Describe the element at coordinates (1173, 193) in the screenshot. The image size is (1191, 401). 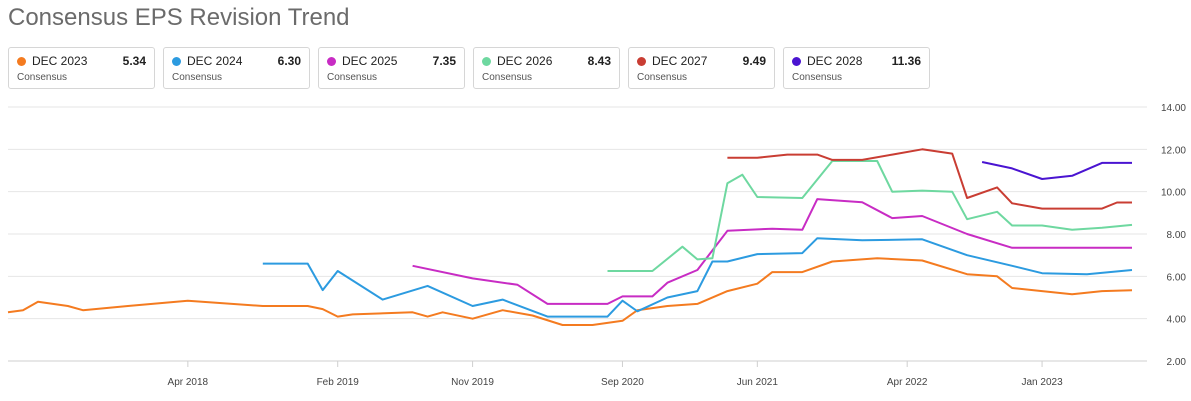
I see `y-tick-label: 10.00` at that location.